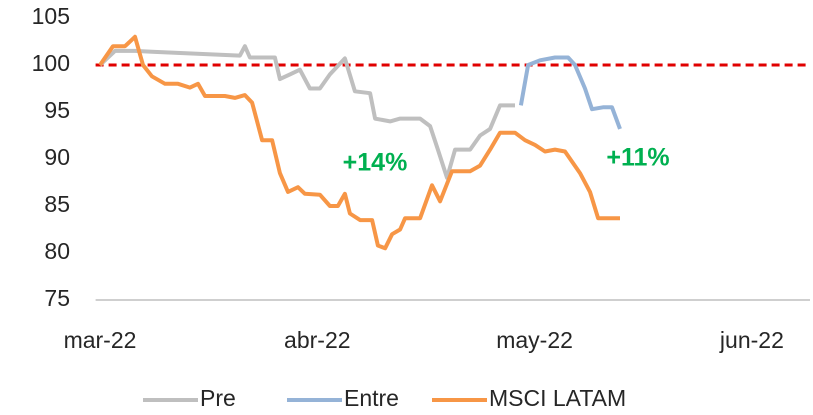 This screenshot has height=415, width=813. Describe the element at coordinates (371, 398) in the screenshot. I see `legend-label: Entre` at that location.